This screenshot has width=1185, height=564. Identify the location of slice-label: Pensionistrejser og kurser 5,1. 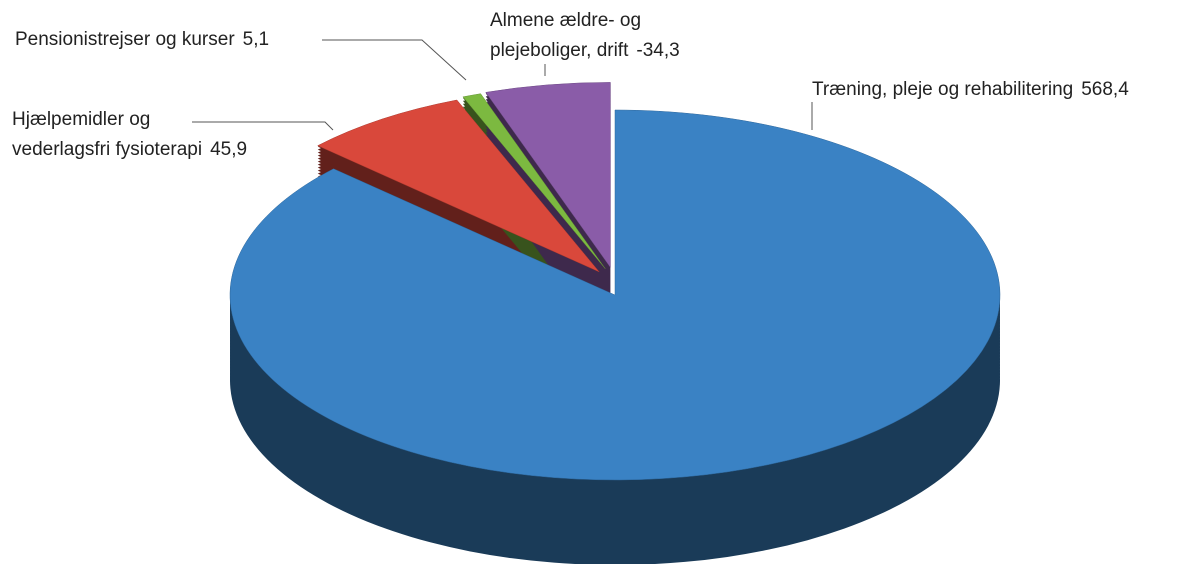
(142, 40).